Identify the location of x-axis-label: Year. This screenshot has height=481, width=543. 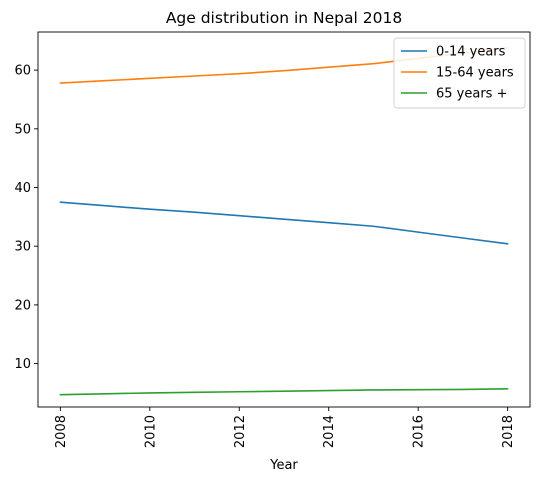
(283, 465).